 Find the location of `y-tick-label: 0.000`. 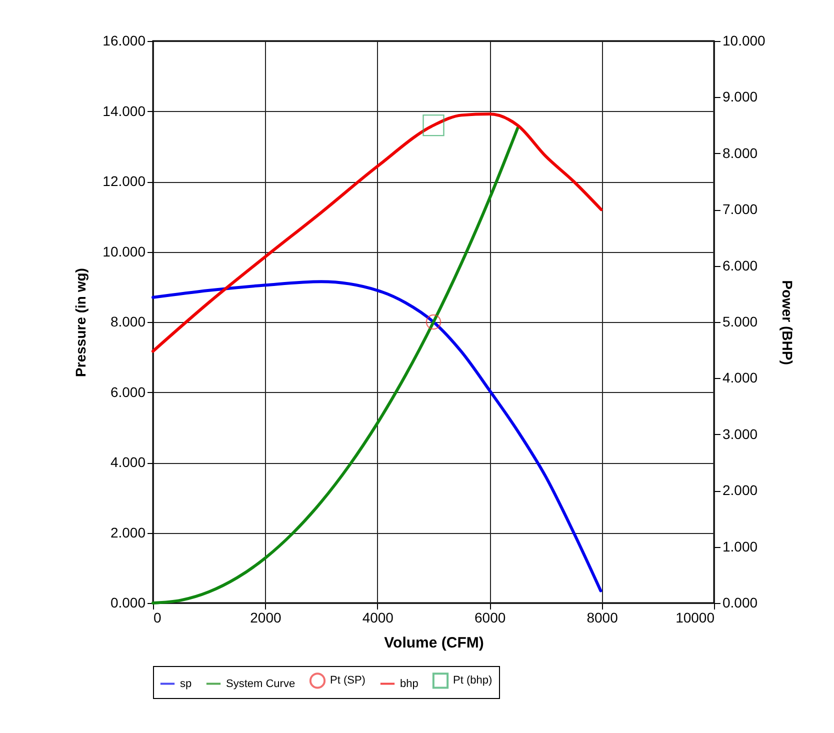

y-tick-label: 0.000 is located at coordinates (128, 602).